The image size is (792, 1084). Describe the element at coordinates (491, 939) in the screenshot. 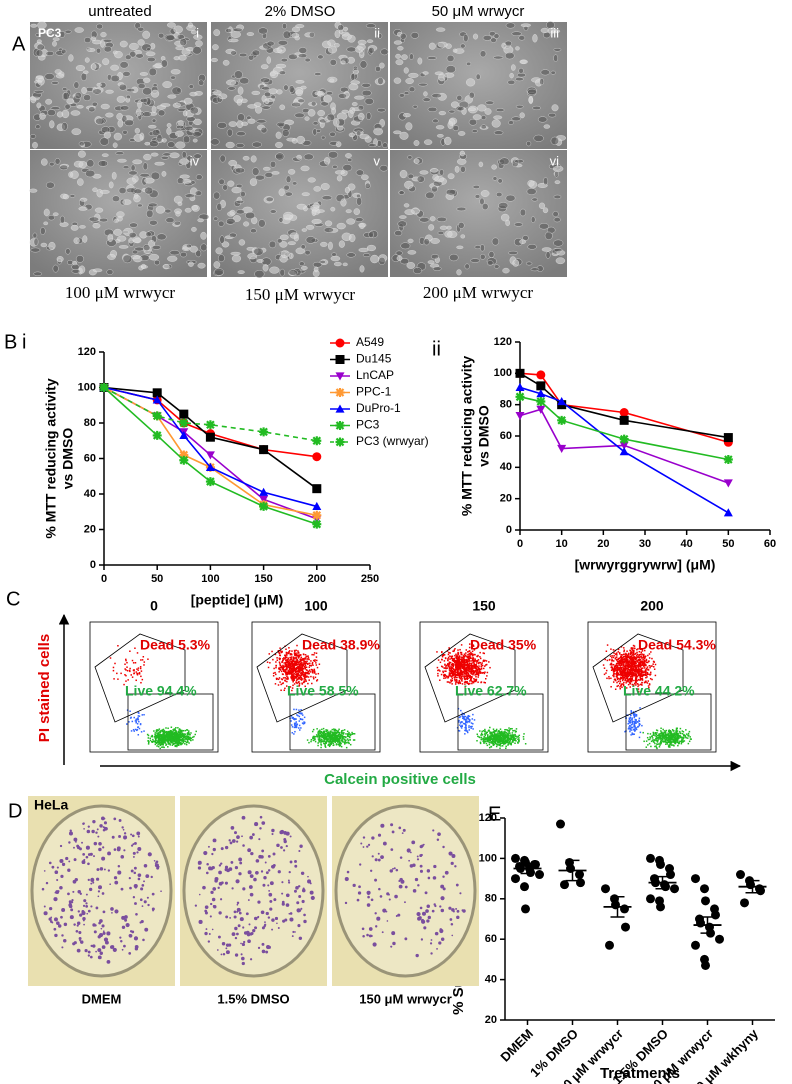

I see `y-tick-label: 60` at that location.